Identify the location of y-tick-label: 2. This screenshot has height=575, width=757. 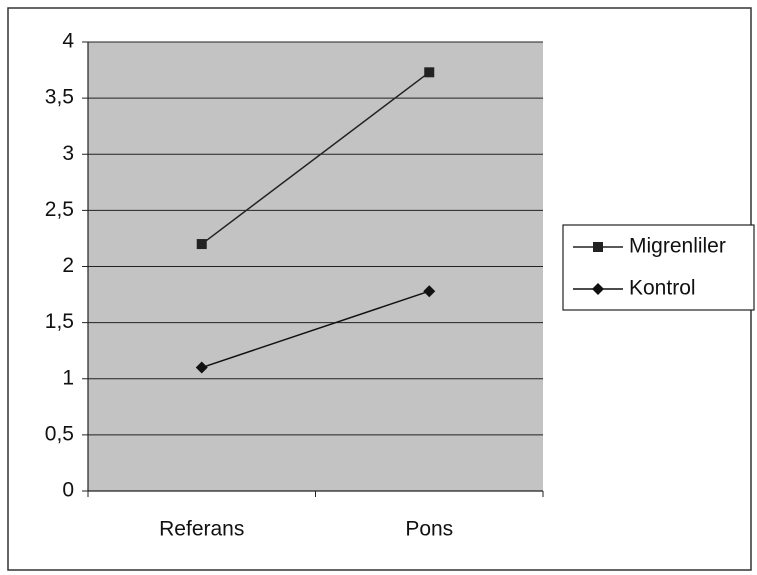
(68, 265).